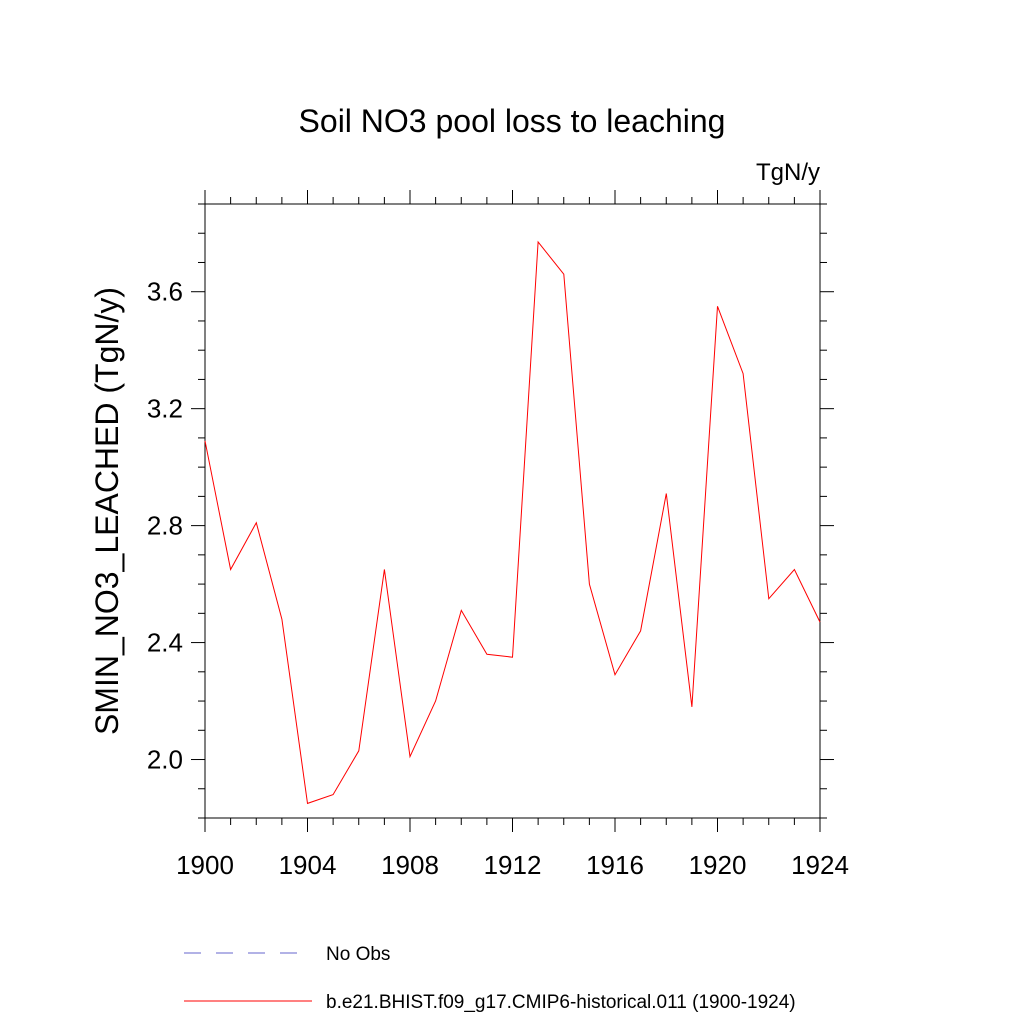 This screenshot has height=1024, width=1024. I want to click on y-tick-label: 2.4, so click(165, 643).